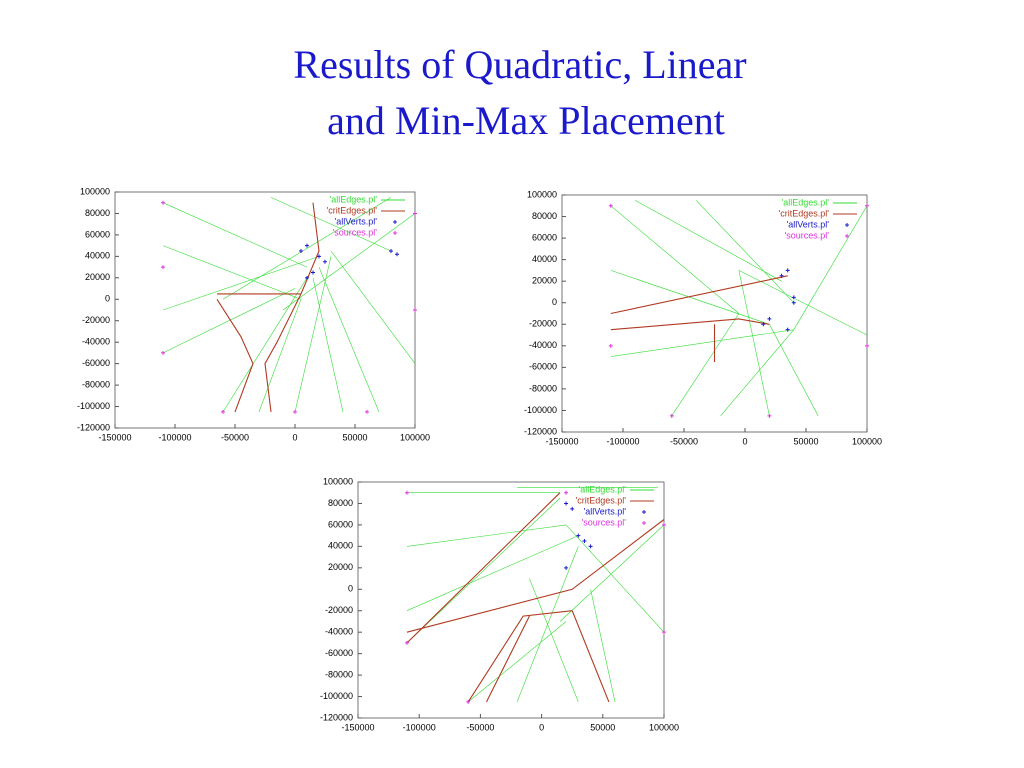 Image resolution: width=1024 pixels, height=768 pixels. Describe the element at coordinates (339, 632) in the screenshot. I see `y-tick-label: -40000` at that location.